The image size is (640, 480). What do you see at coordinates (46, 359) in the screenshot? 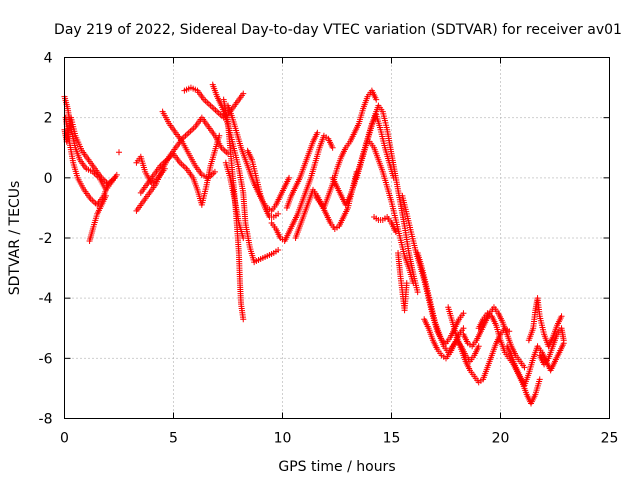
I see `y-tick-label: -6` at bounding box center [46, 359].